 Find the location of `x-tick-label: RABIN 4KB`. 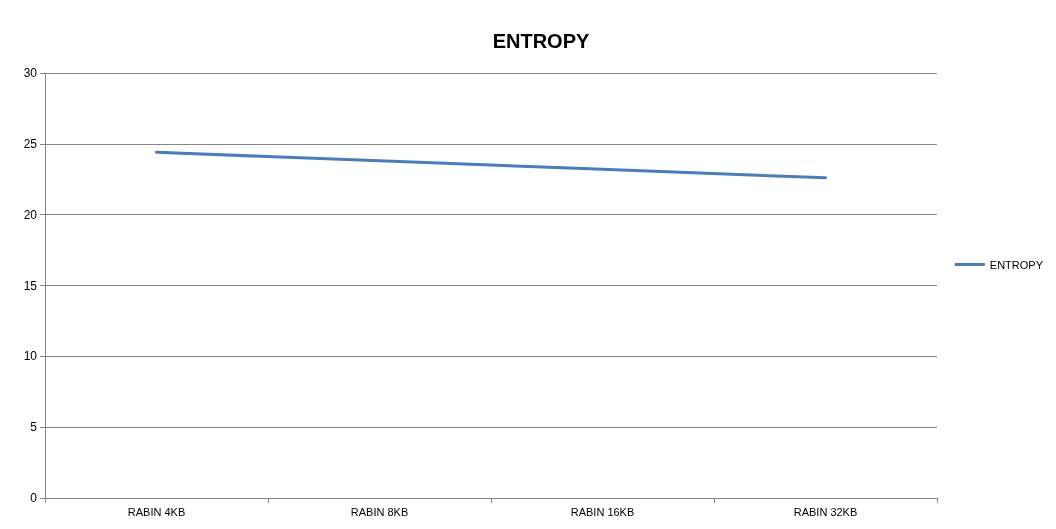

x-tick-label: RABIN 4KB is located at coordinates (156, 511).